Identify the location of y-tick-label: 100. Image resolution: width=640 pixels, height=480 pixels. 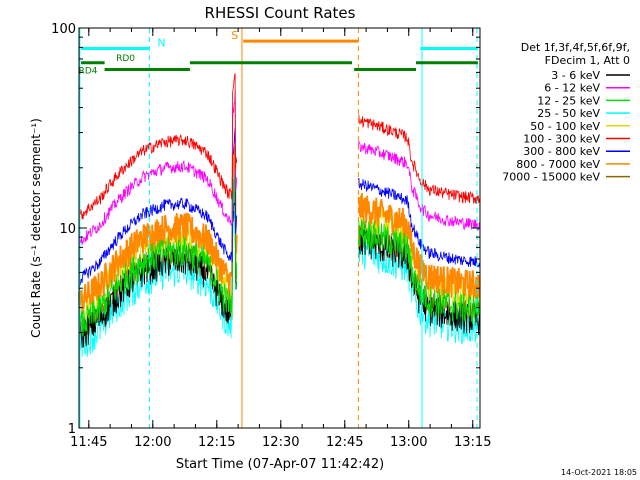
(63, 29).